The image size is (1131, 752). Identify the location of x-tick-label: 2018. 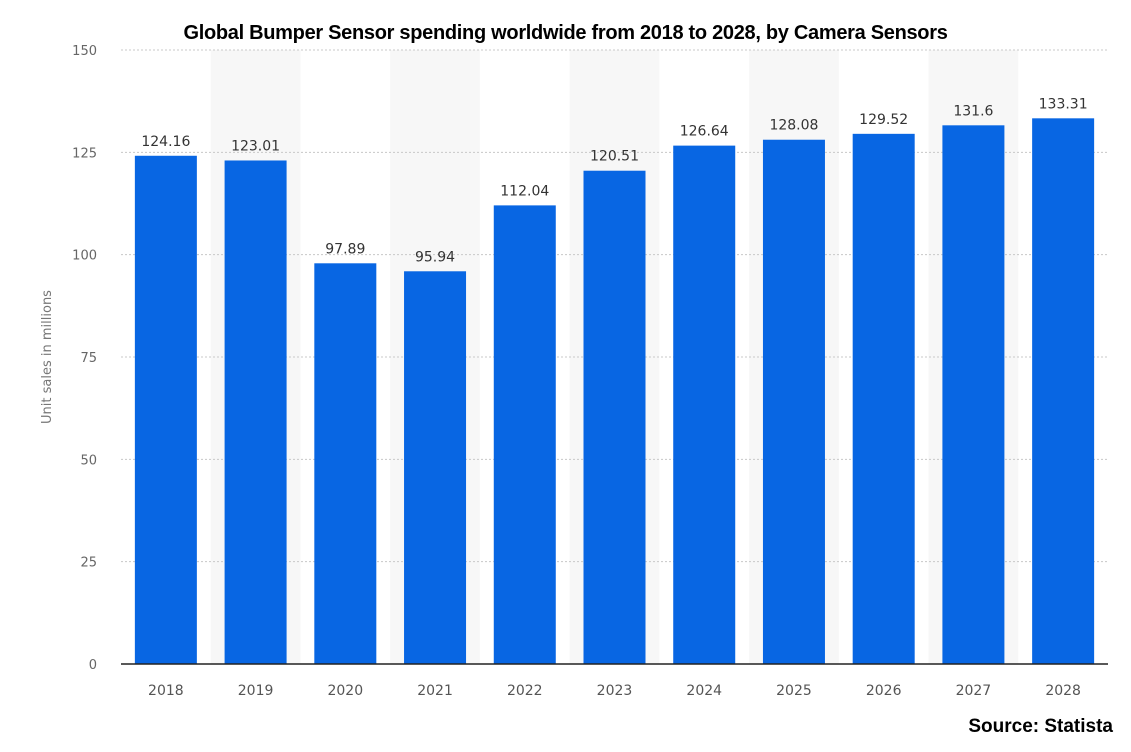
(166, 691).